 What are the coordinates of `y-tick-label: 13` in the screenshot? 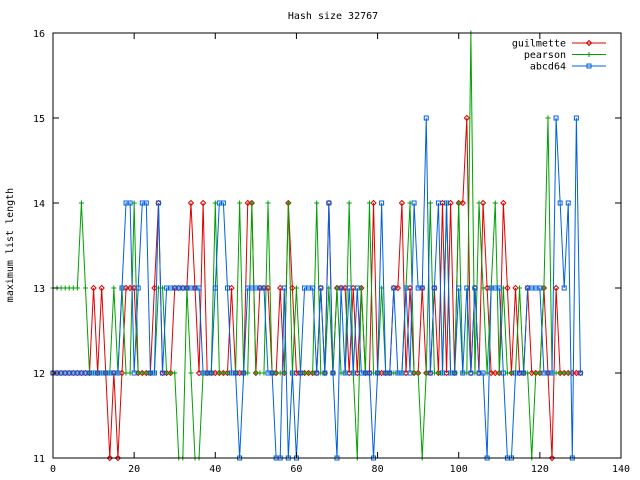 It's located at (39, 289).